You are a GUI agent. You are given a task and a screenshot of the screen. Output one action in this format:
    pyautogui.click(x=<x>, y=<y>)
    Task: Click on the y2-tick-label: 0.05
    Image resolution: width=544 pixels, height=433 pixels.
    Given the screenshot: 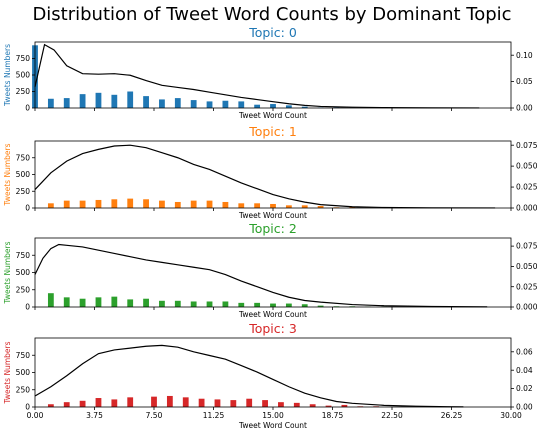 What is the action you would take?
    pyautogui.click(x=524, y=81)
    